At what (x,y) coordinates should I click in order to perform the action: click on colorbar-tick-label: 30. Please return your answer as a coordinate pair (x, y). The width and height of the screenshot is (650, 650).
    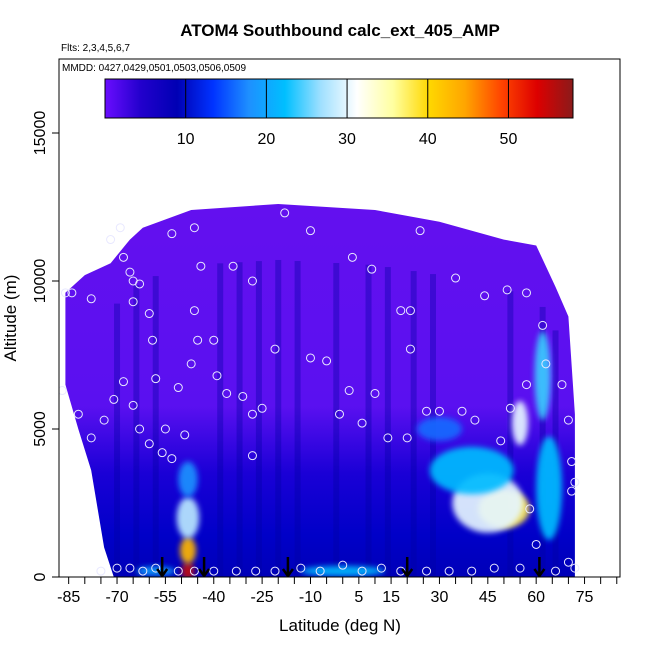
    Looking at the image, I should click on (347, 139).